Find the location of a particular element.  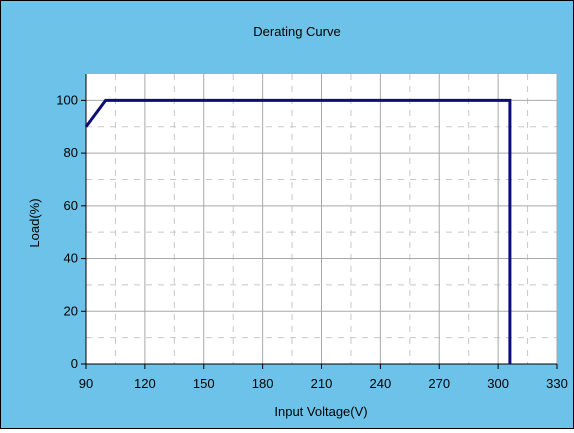

y-tick-label: 20 is located at coordinates (71, 310).